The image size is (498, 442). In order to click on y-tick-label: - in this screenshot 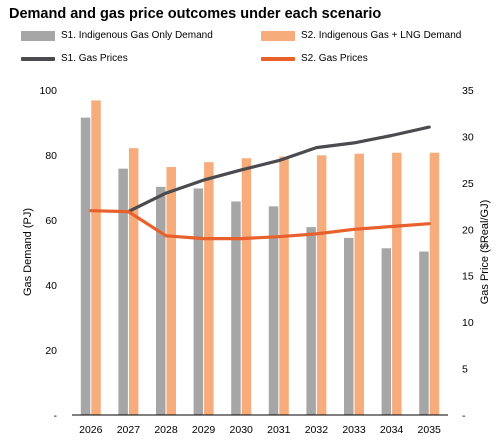, I will do `click(56, 416)`.